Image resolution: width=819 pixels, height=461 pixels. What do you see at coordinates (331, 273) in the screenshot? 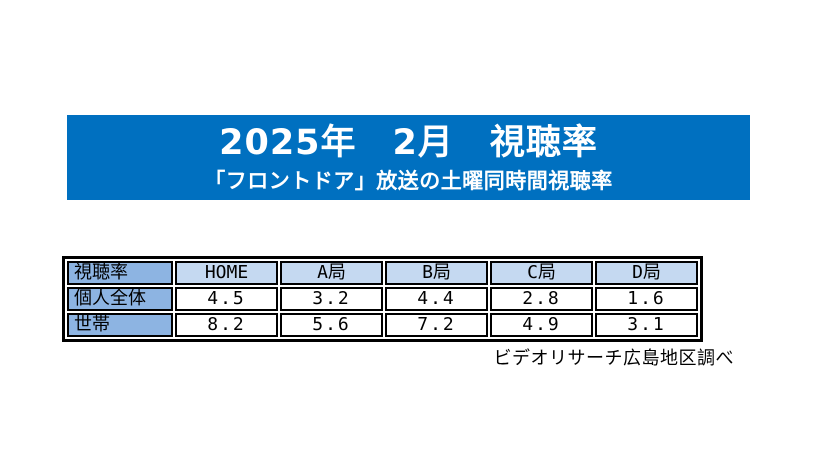
I see `column-header-station-a: A局` at bounding box center [331, 273].